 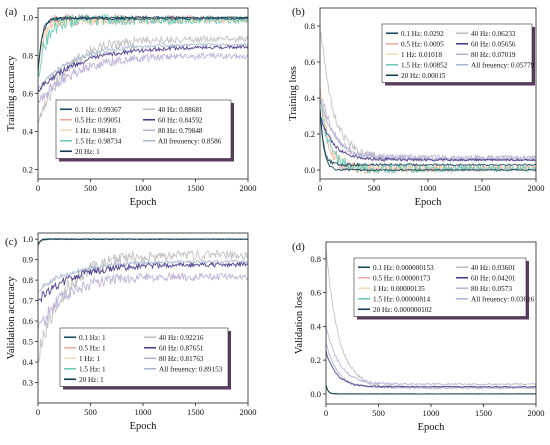 I want to click on y-axis-label: Training loss, so click(x=293, y=93).